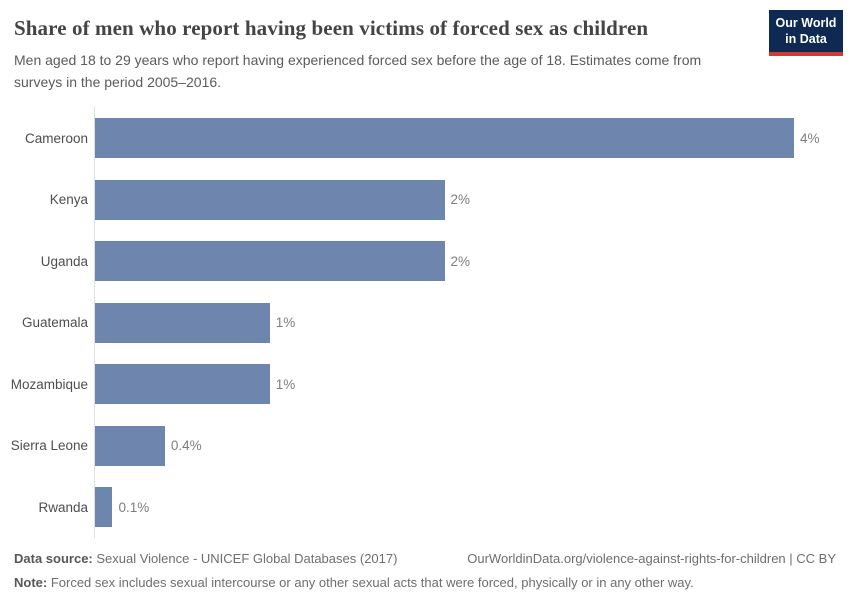  I want to click on bar-track: 0.4%, so click(472, 445).